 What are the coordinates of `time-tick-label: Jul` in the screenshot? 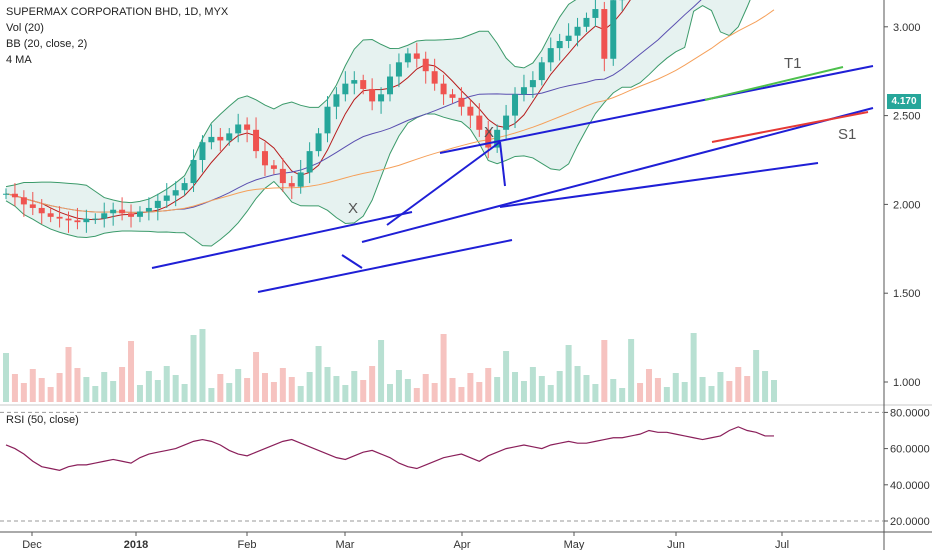 It's located at (782, 544).